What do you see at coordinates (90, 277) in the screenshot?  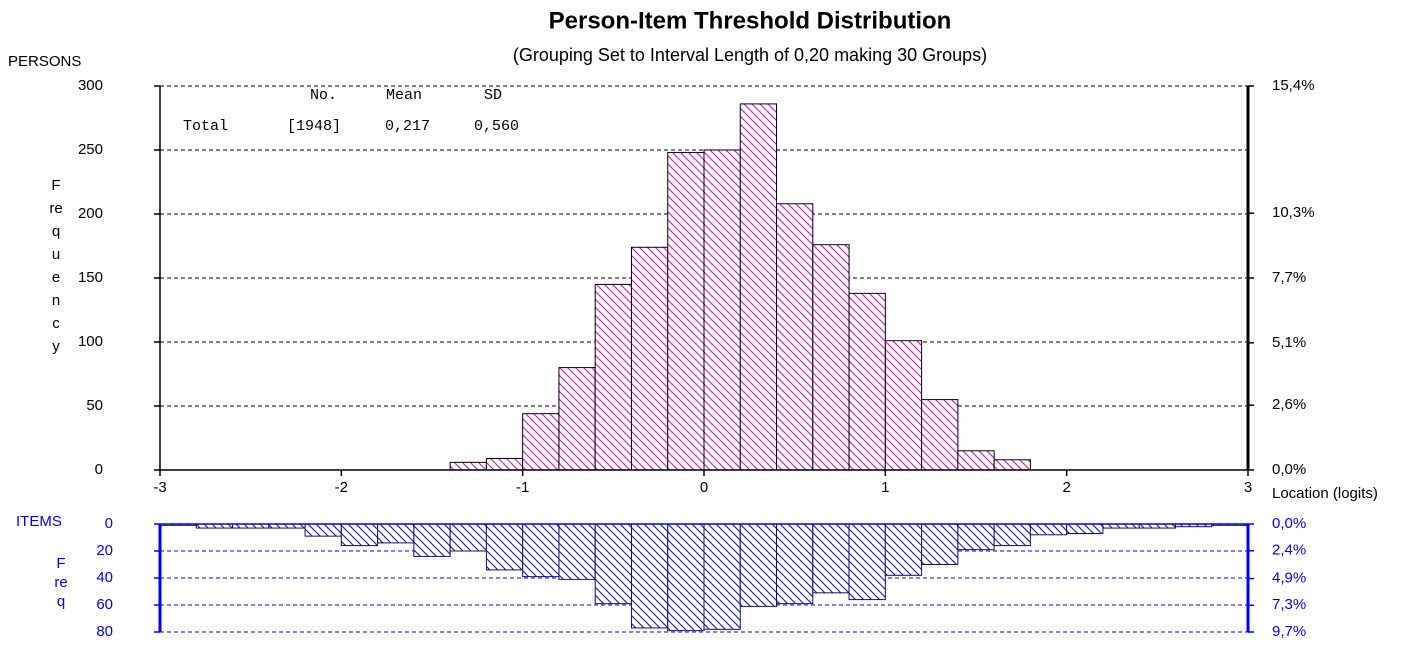 I see `y-tick-label: 150` at bounding box center [90, 277].